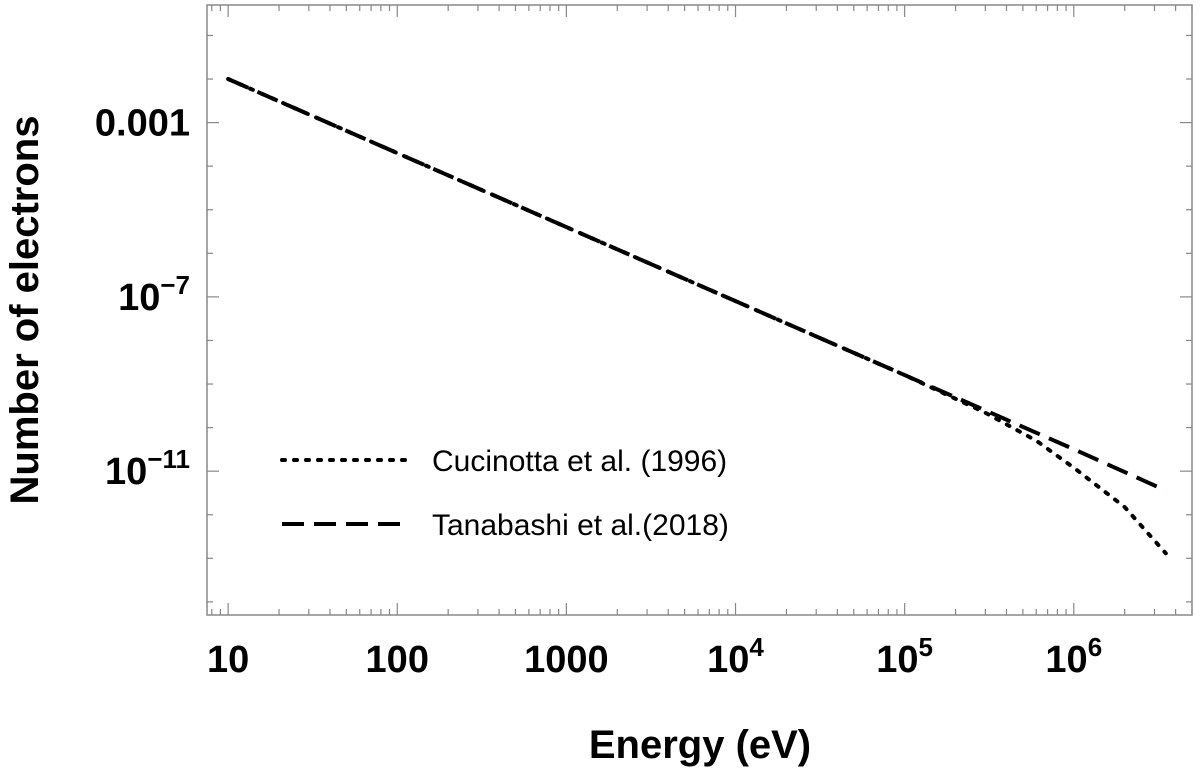 The image size is (1200, 776). What do you see at coordinates (154, 294) in the screenshot?
I see `y-tick-label: 10−7` at bounding box center [154, 294].